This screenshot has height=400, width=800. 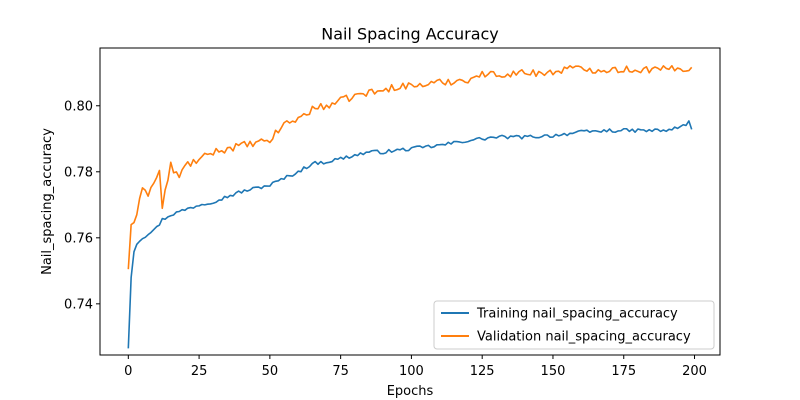 What do you see at coordinates (694, 371) in the screenshot?
I see `x-tick-label: 200` at bounding box center [694, 371].